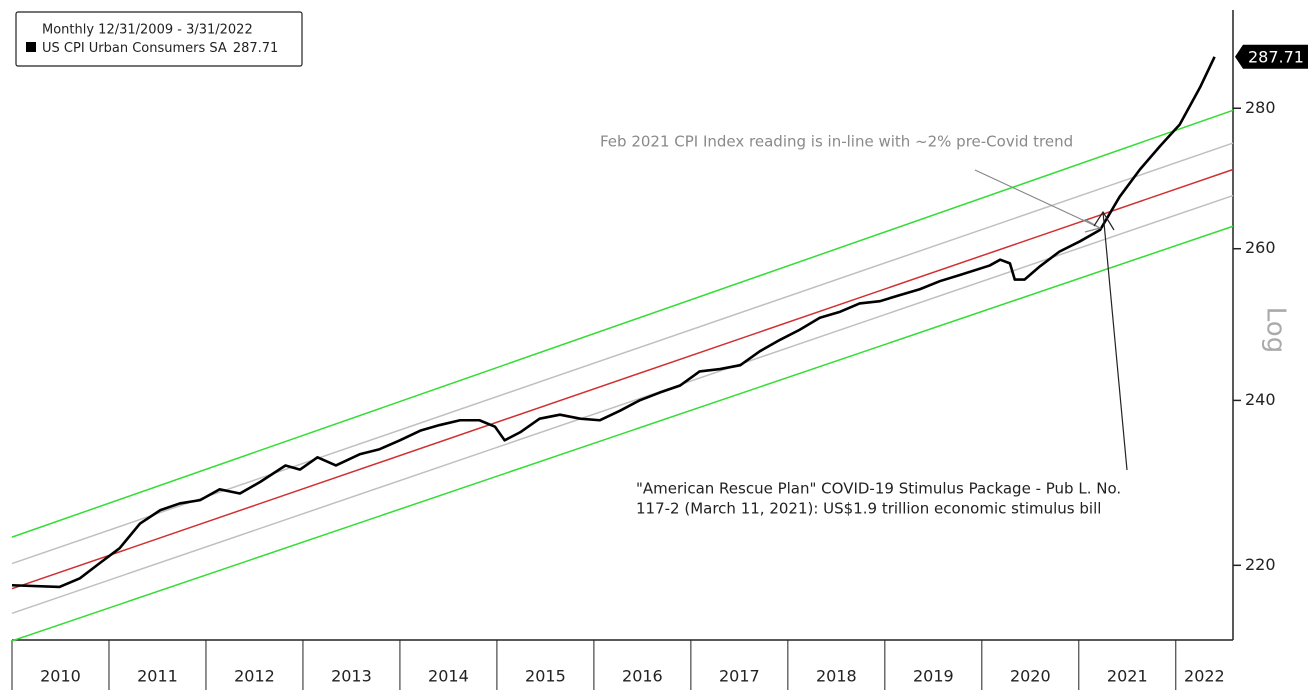  Describe the element at coordinates (31, 47) in the screenshot. I see `legend-swatch` at that location.